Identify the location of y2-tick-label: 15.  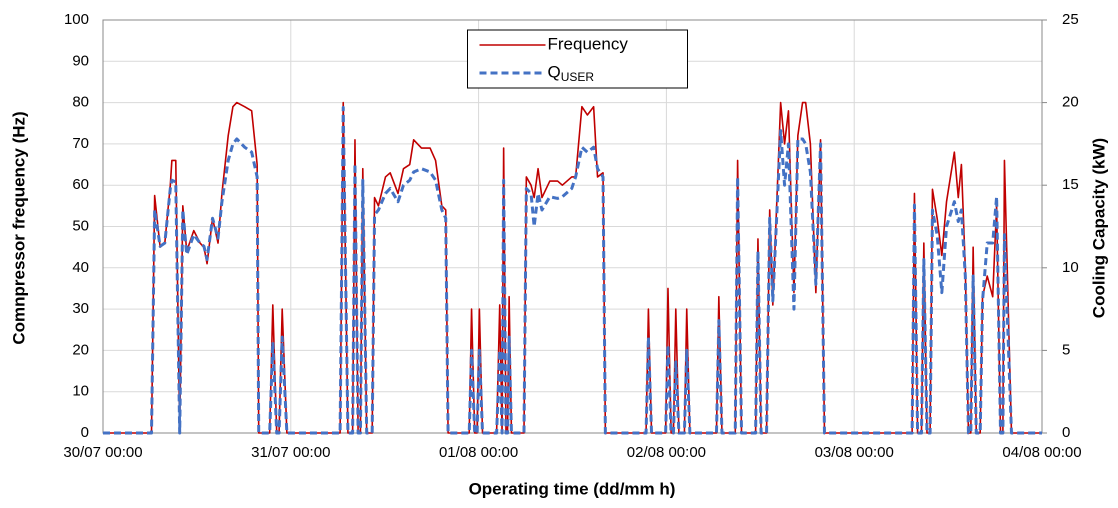
(1070, 184).